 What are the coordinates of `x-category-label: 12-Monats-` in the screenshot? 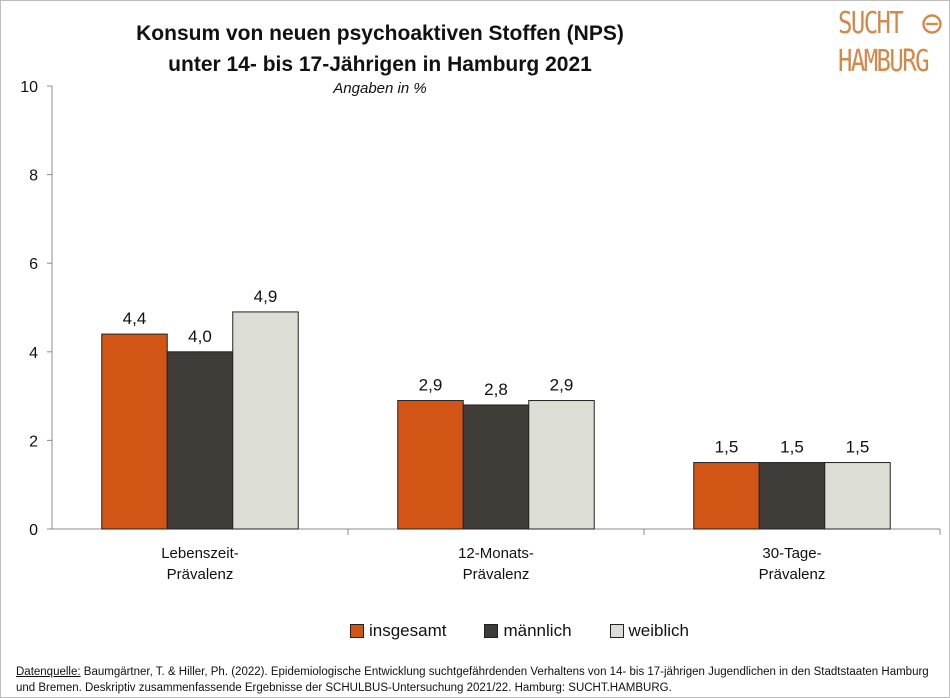 It's located at (496, 553).